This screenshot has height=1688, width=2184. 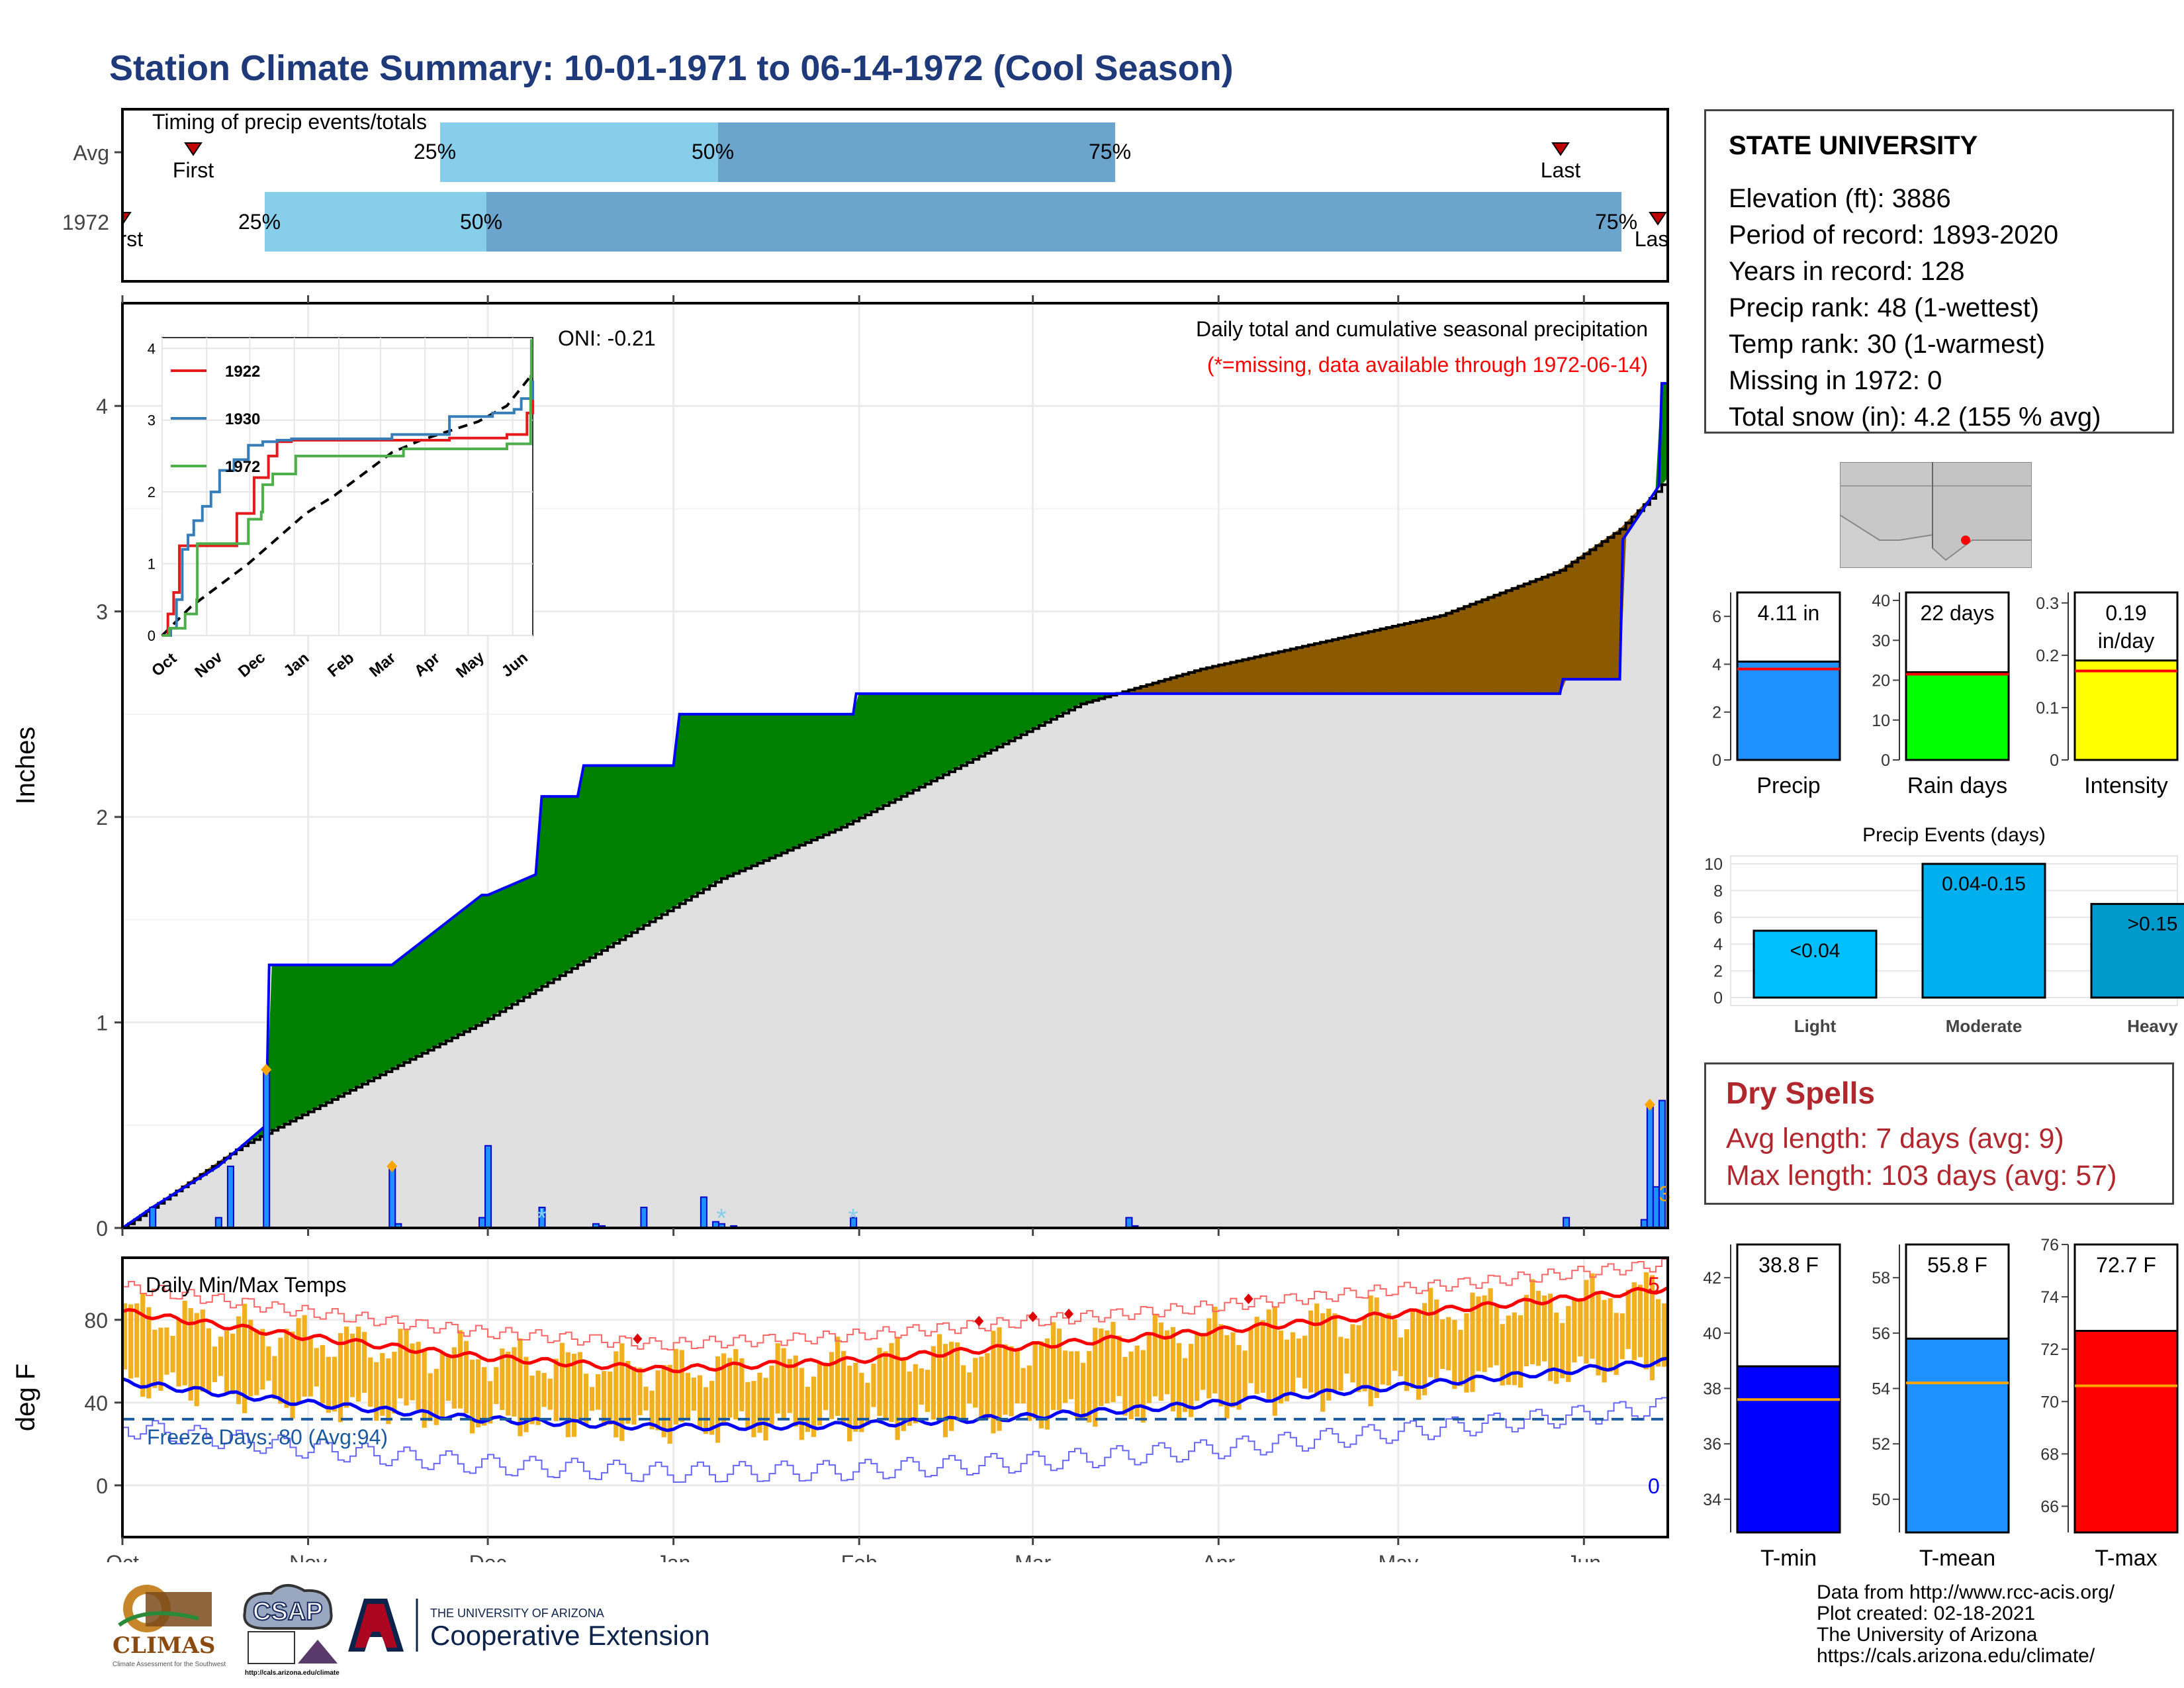 What do you see at coordinates (1928, 1635) in the screenshot?
I see `credit-line: The University of Arizona` at bounding box center [1928, 1635].